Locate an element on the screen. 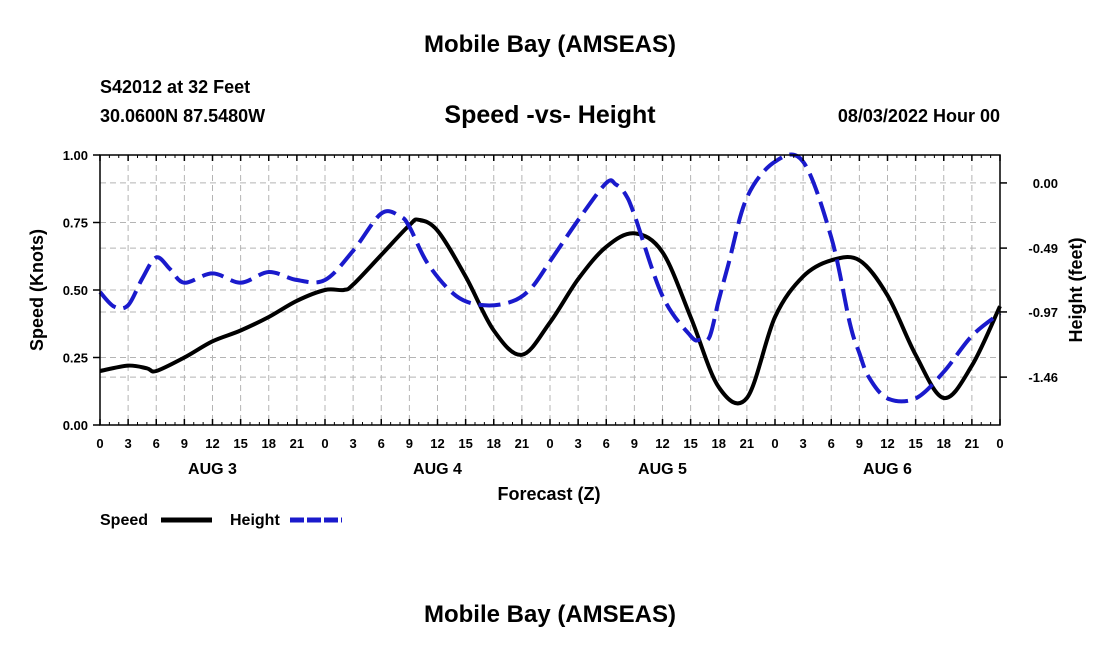  x-day-label: AUG 6 is located at coordinates (887, 469).